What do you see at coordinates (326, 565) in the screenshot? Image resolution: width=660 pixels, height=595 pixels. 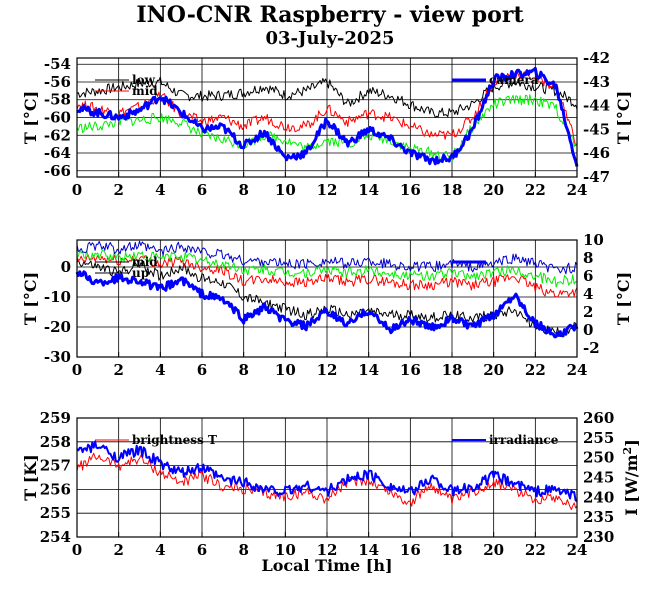 I see `x-axis-label: Local Time [h]` at bounding box center [326, 565].